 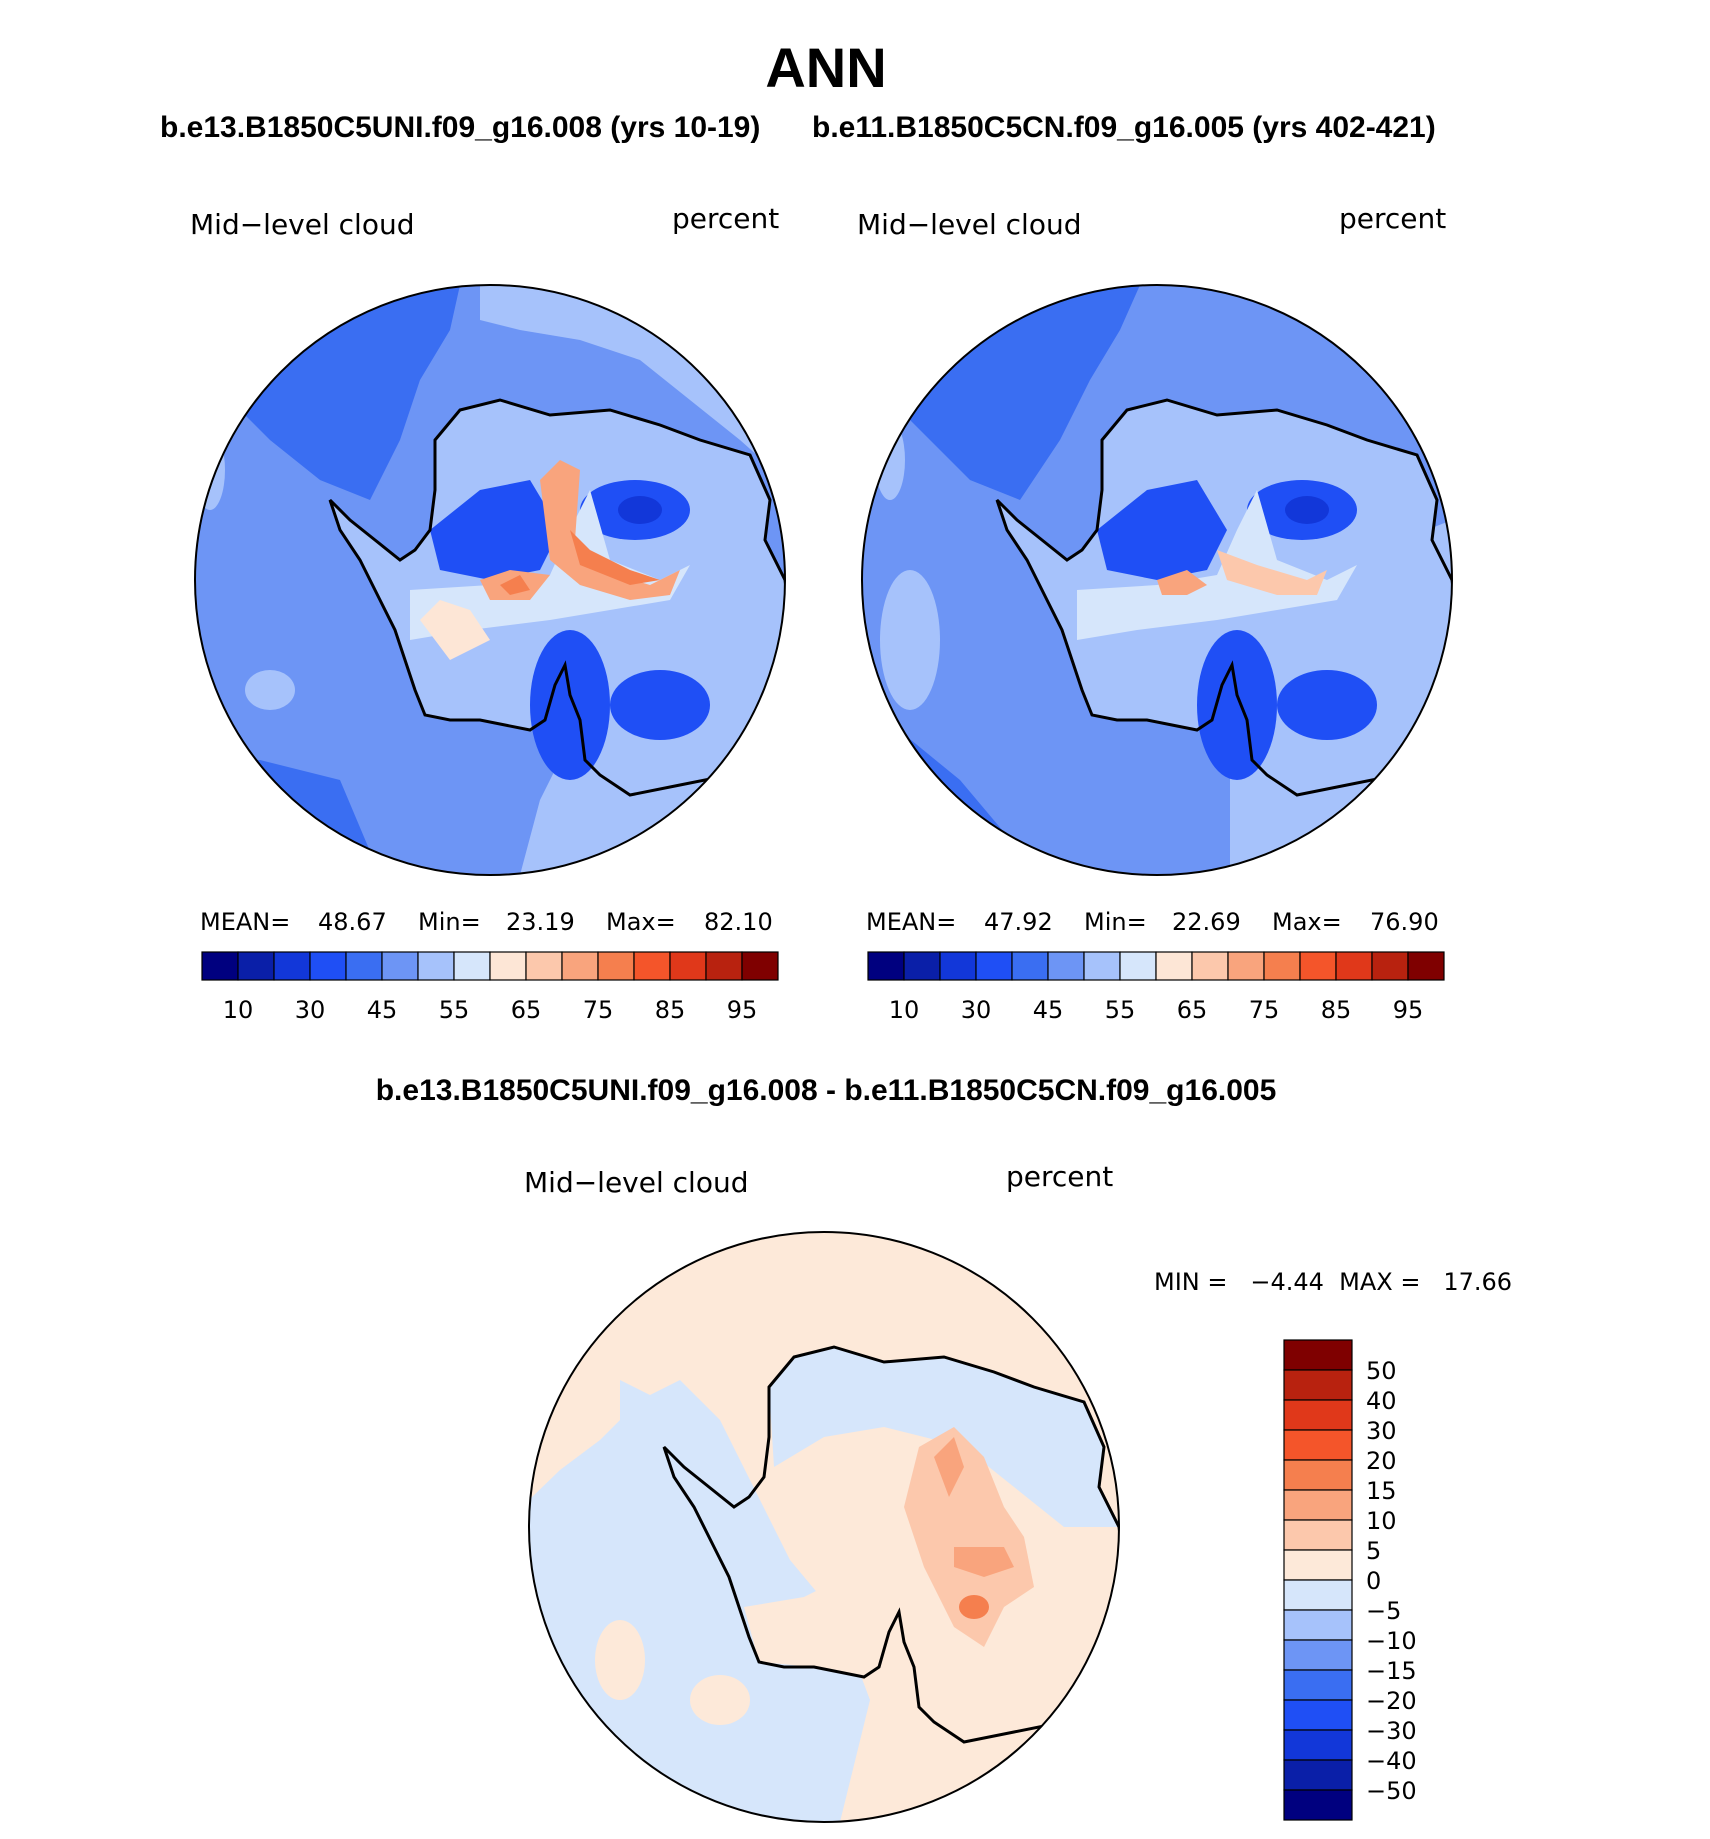 I want to click on svg-text: 48.67, so click(x=352, y=922).